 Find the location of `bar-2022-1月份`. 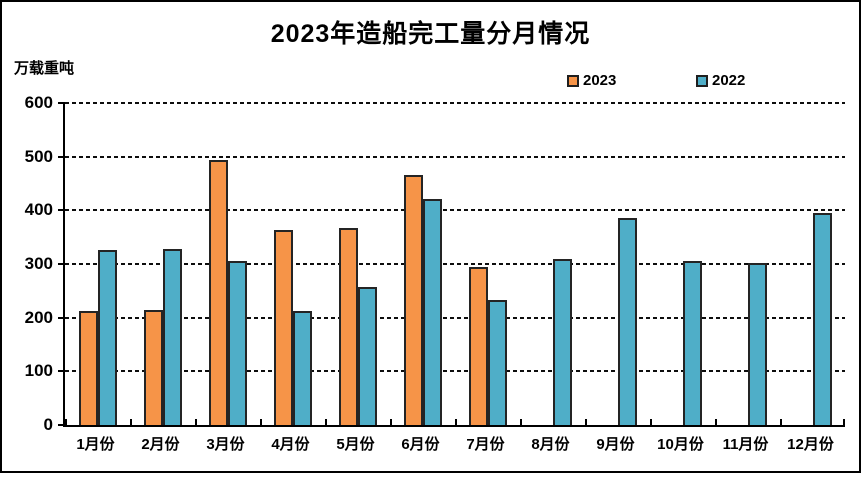

bar-2022-1月份 is located at coordinates (107, 337).